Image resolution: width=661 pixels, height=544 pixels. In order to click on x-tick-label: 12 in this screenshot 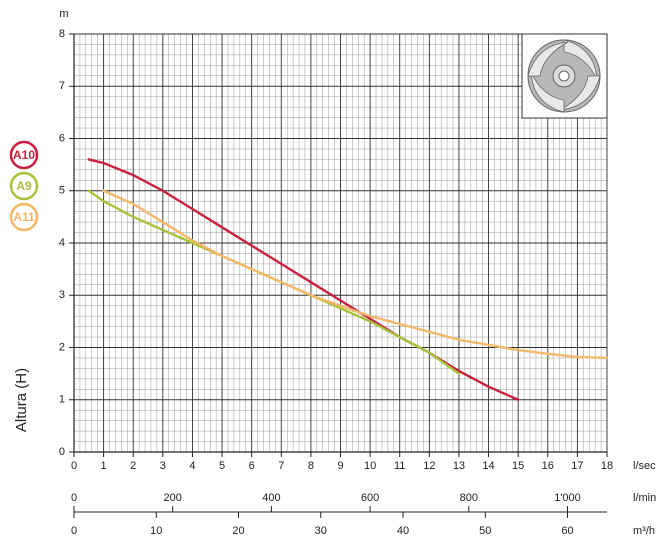, I will do `click(429, 466)`.